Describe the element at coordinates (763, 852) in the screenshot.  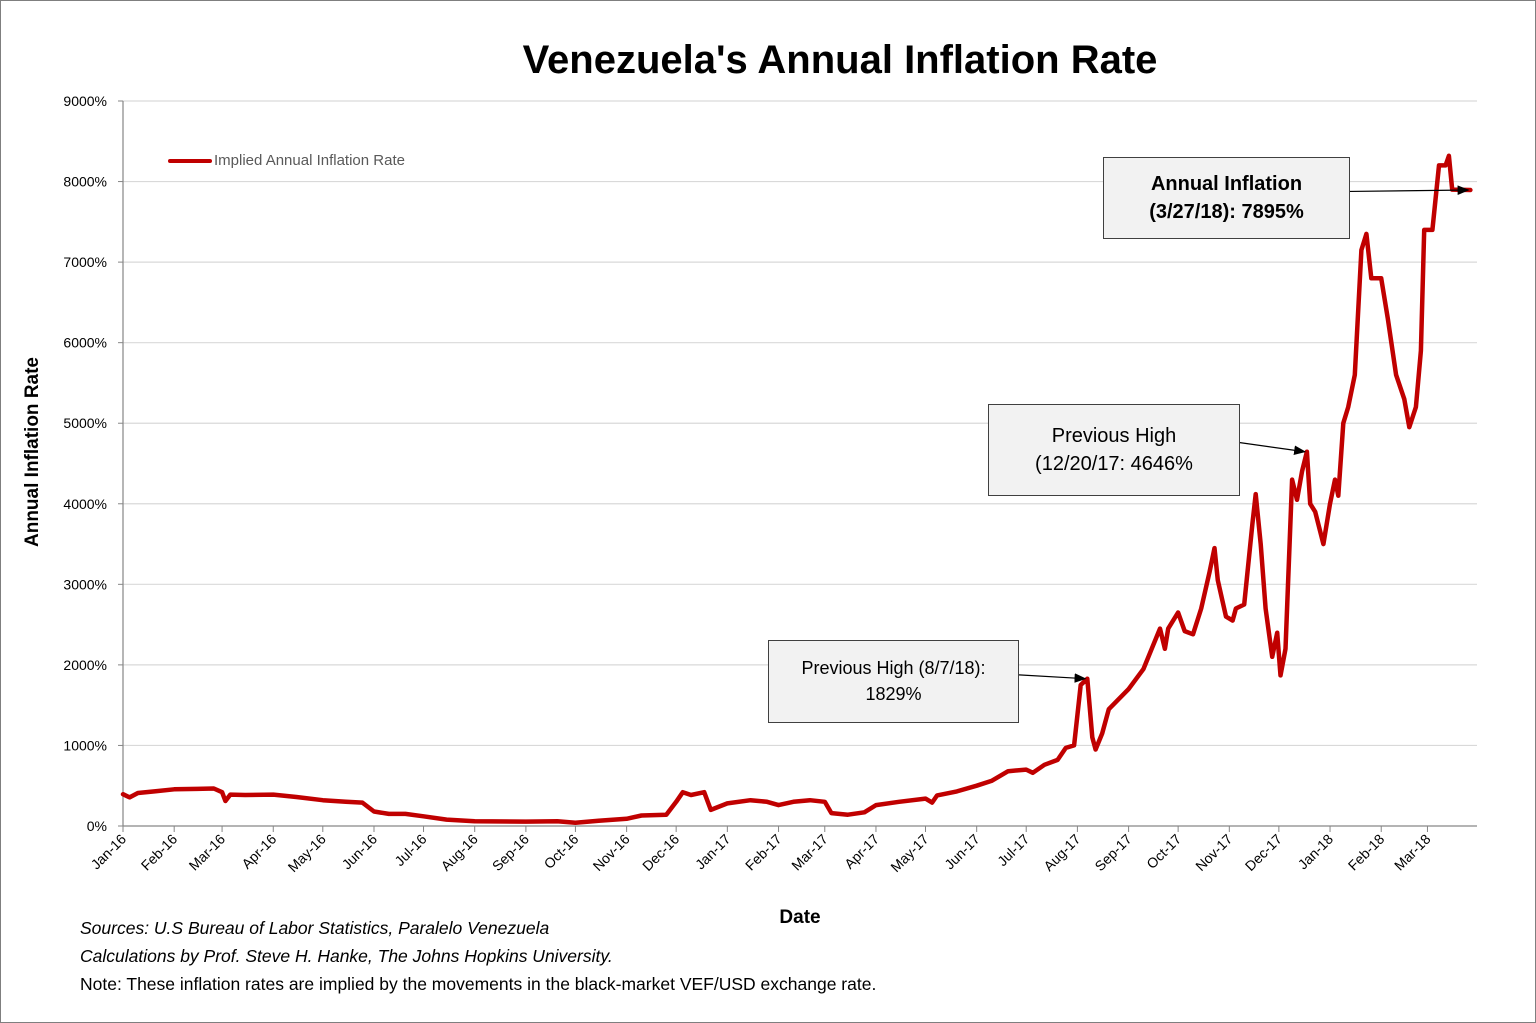
I see `x-tick-label: Feb-17` at that location.